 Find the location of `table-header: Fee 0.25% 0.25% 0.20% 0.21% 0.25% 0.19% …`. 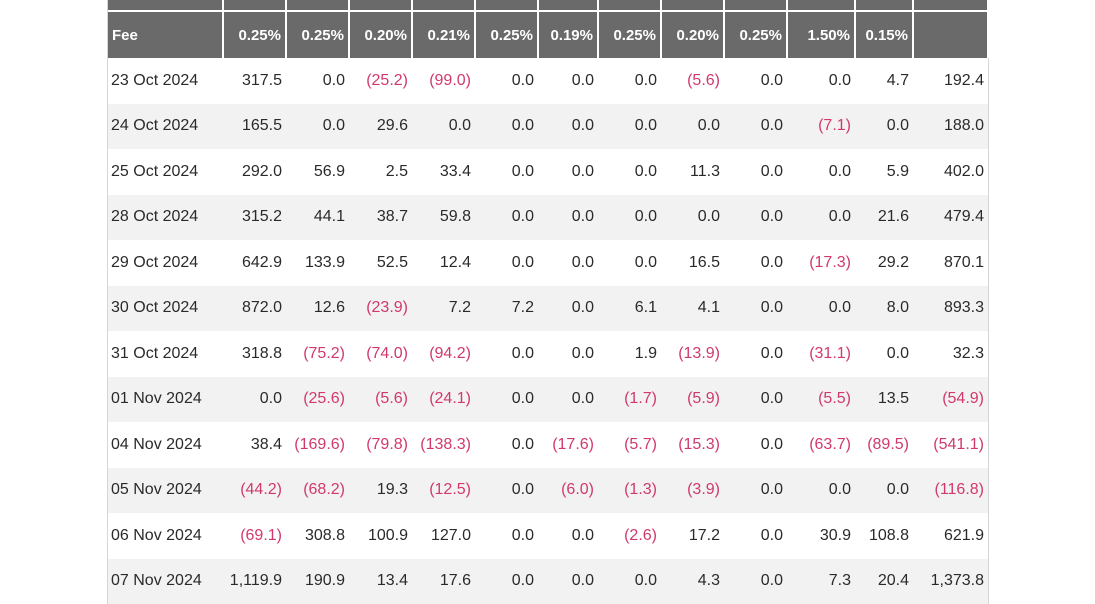

table-header: Fee 0.25% 0.25% 0.20% 0.21% 0.25% 0.19% … is located at coordinates (548, 29).